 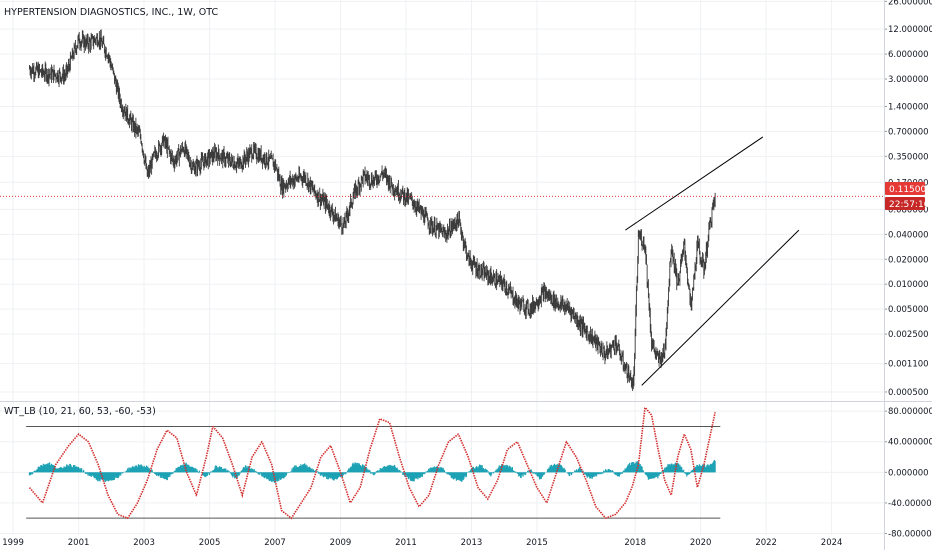 What do you see at coordinates (210, 543) in the screenshot?
I see `time-tick-label: 2005` at bounding box center [210, 543].